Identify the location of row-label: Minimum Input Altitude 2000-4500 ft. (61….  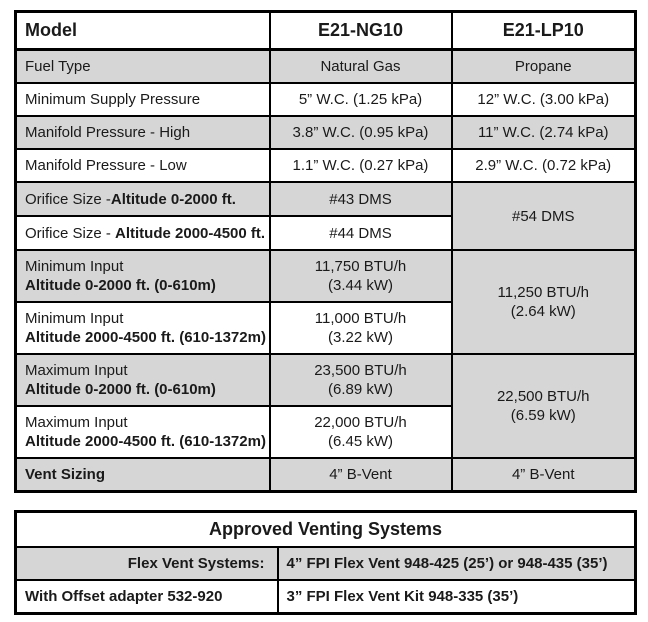
(142, 328).